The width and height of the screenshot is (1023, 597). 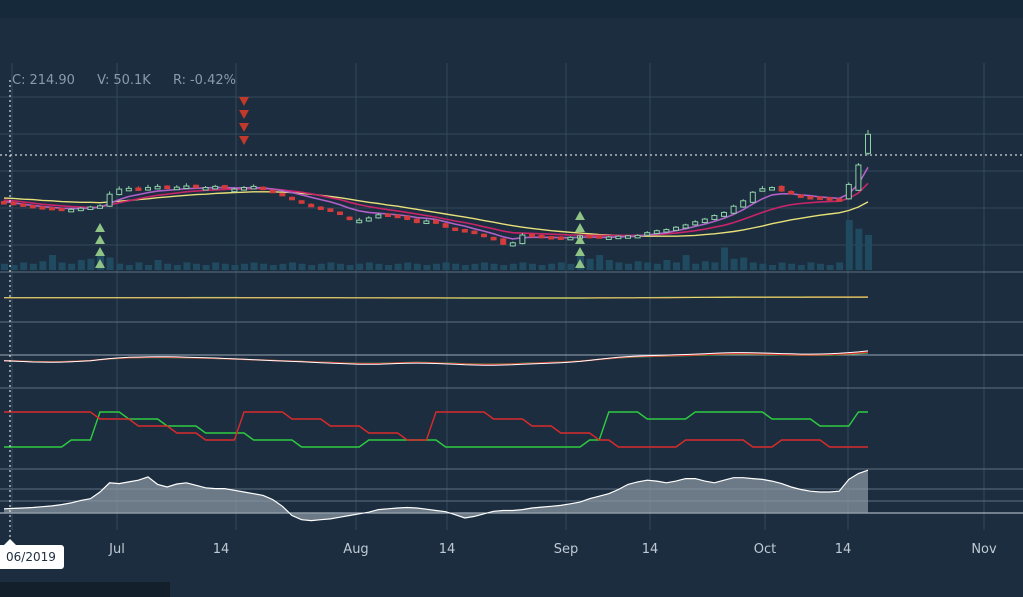 I want to click on momentum-area, so click(x=436, y=495).